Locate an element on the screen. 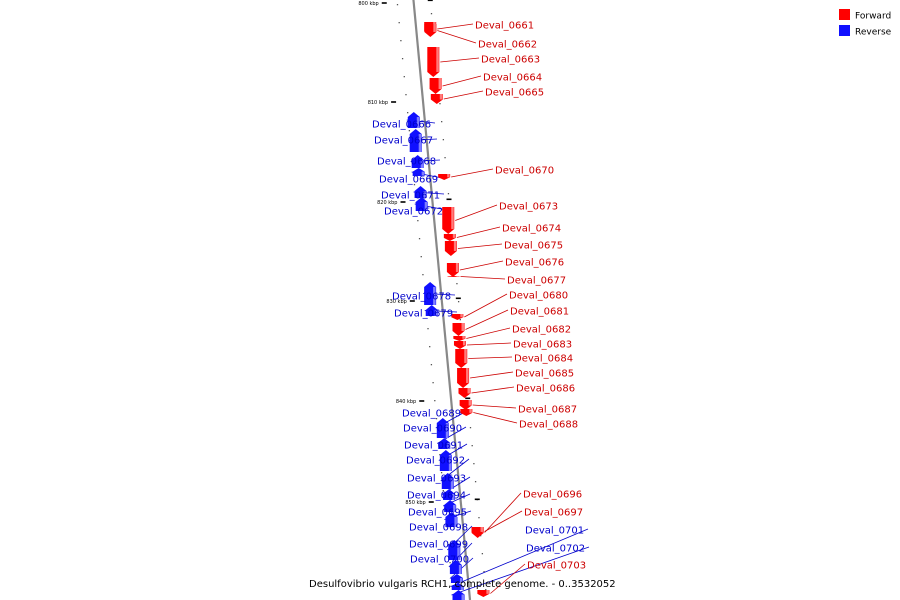 This screenshot has height=600, width=900. gene-label-deval_0672: Deval_0672 is located at coordinates (413, 212).